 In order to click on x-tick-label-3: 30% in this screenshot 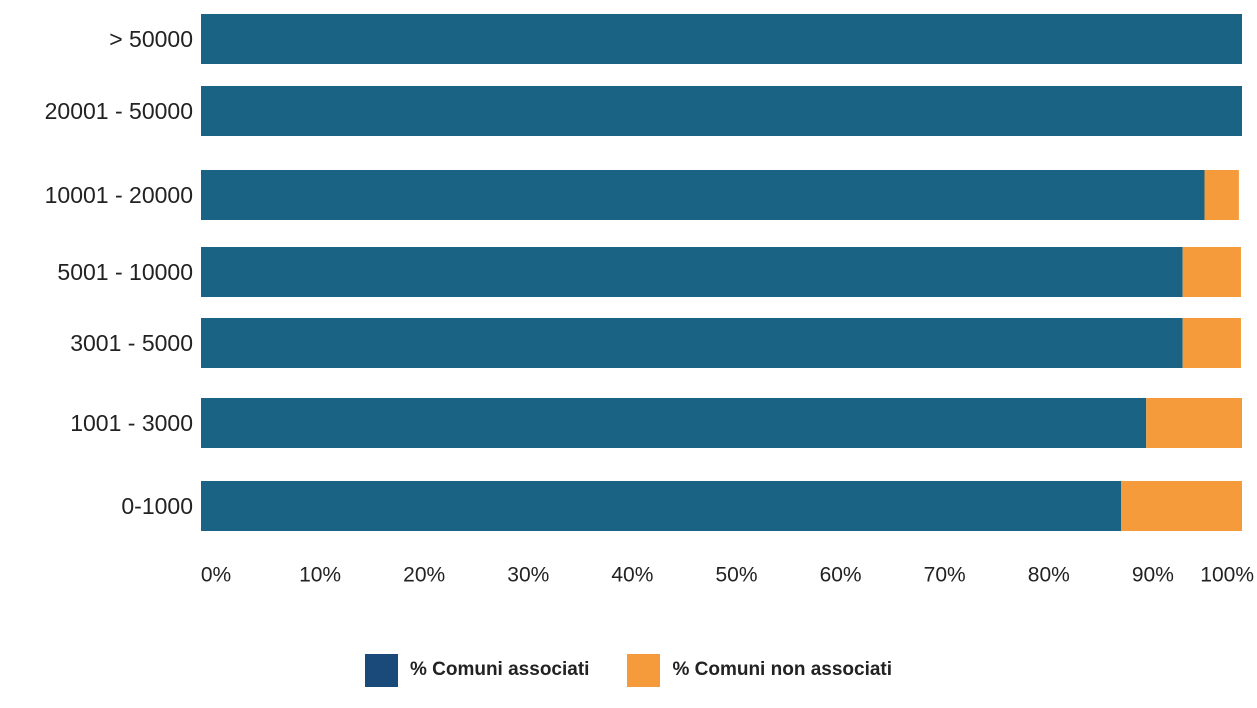, I will do `click(528, 575)`.